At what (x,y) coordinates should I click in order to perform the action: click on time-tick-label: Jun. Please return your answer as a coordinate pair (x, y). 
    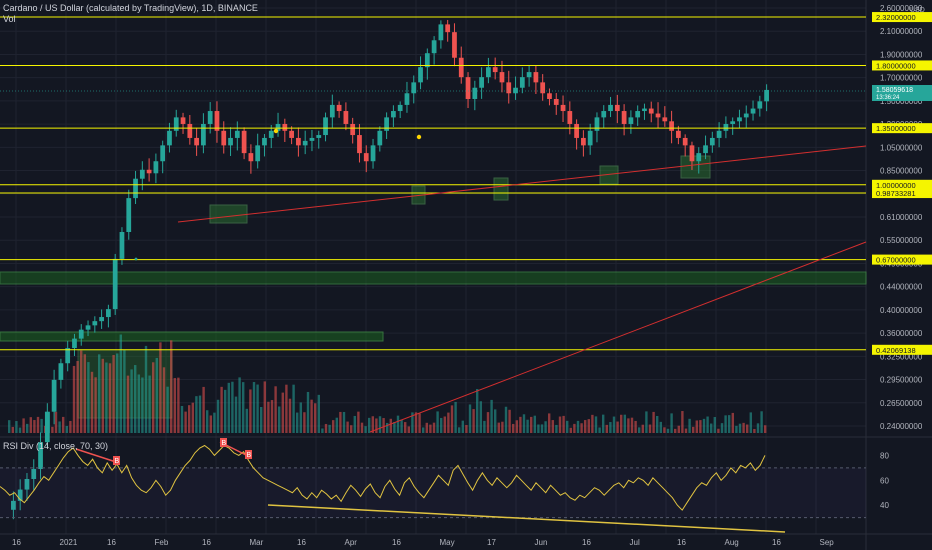
    Looking at the image, I should click on (541, 542).